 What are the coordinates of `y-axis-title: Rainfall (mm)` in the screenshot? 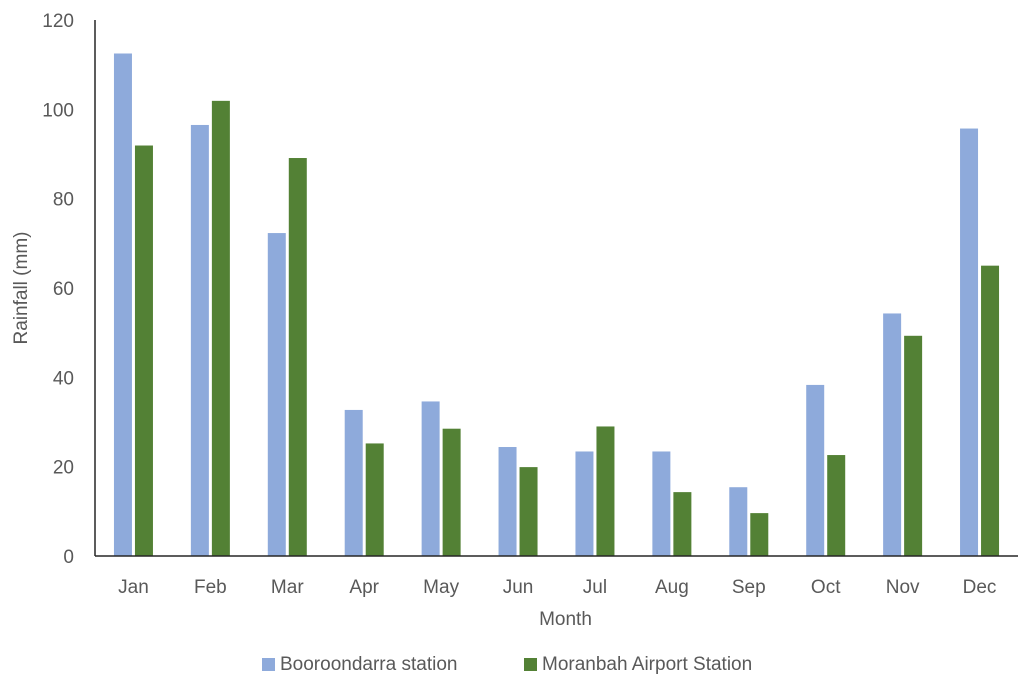 It's located at (21, 288).